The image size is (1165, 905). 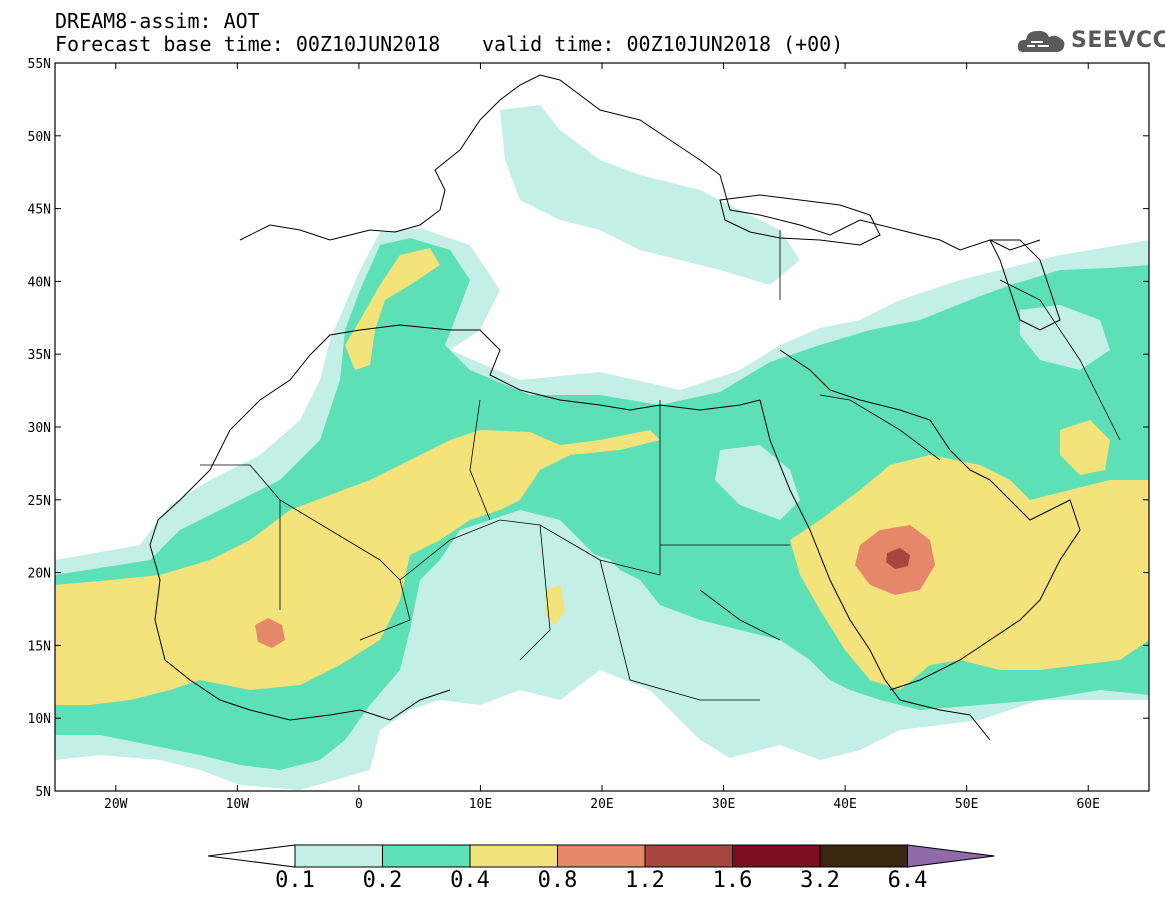 What do you see at coordinates (39, 282) in the screenshot?
I see `lat-label: 40N` at bounding box center [39, 282].